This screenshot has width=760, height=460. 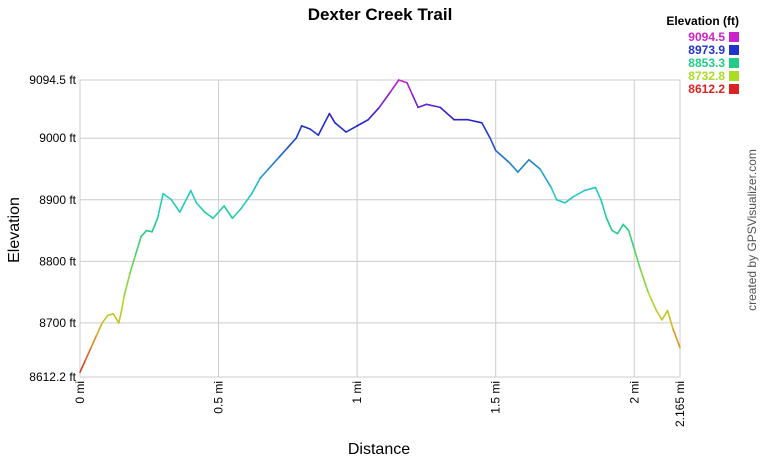 What do you see at coordinates (357, 392) in the screenshot?
I see `x-tick-label: 1 mi` at bounding box center [357, 392].